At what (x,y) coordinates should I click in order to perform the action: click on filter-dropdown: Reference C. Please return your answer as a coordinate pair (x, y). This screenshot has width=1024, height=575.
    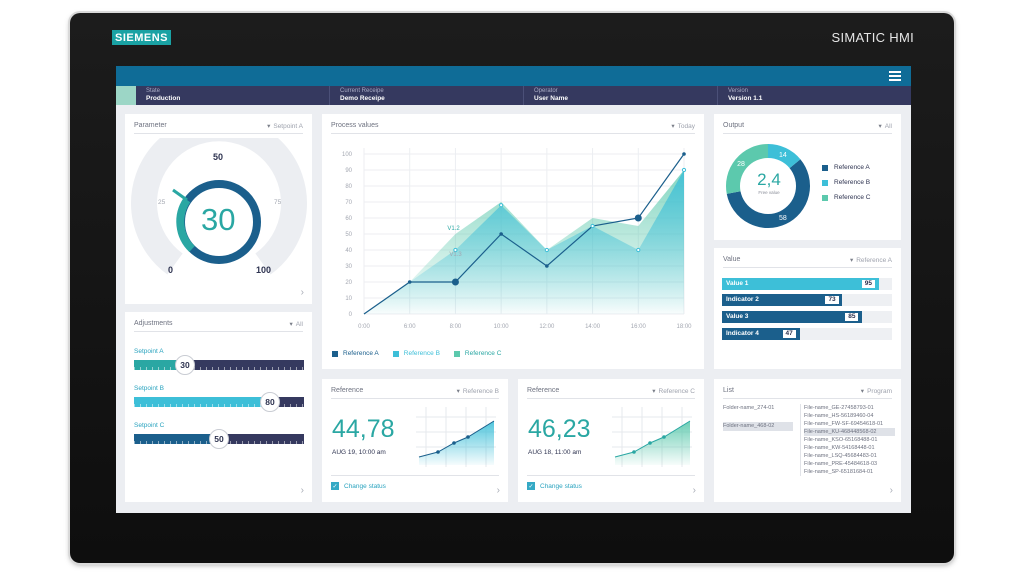
    Looking at the image, I should click on (674, 391).